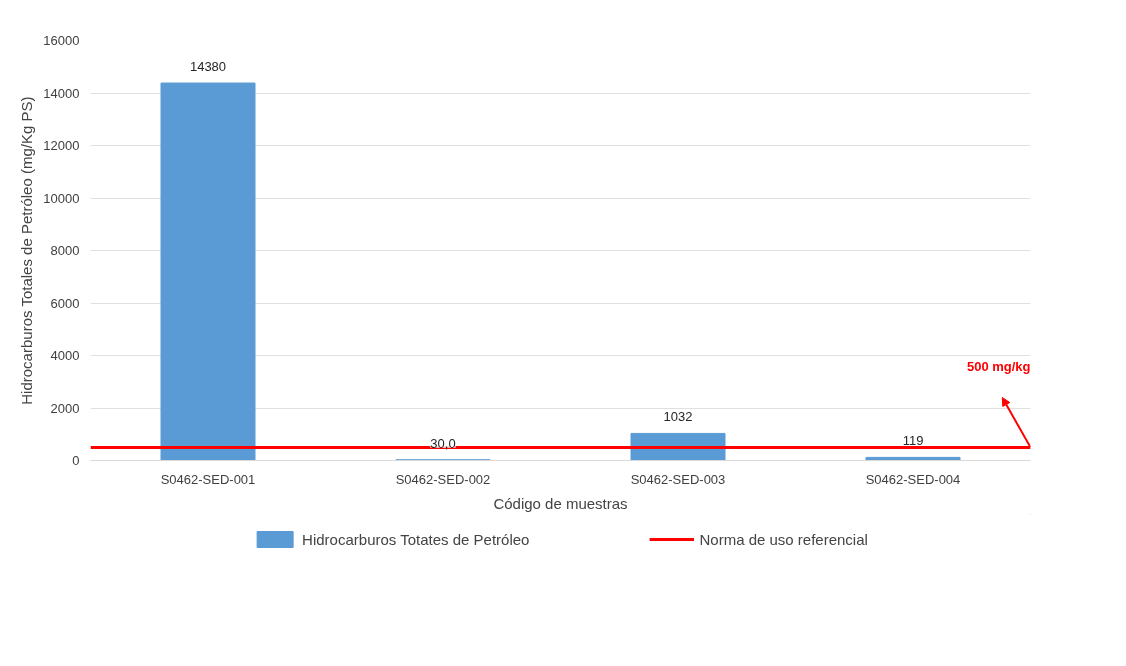  I want to click on x-axis-title: Código de muestras, so click(560, 503).